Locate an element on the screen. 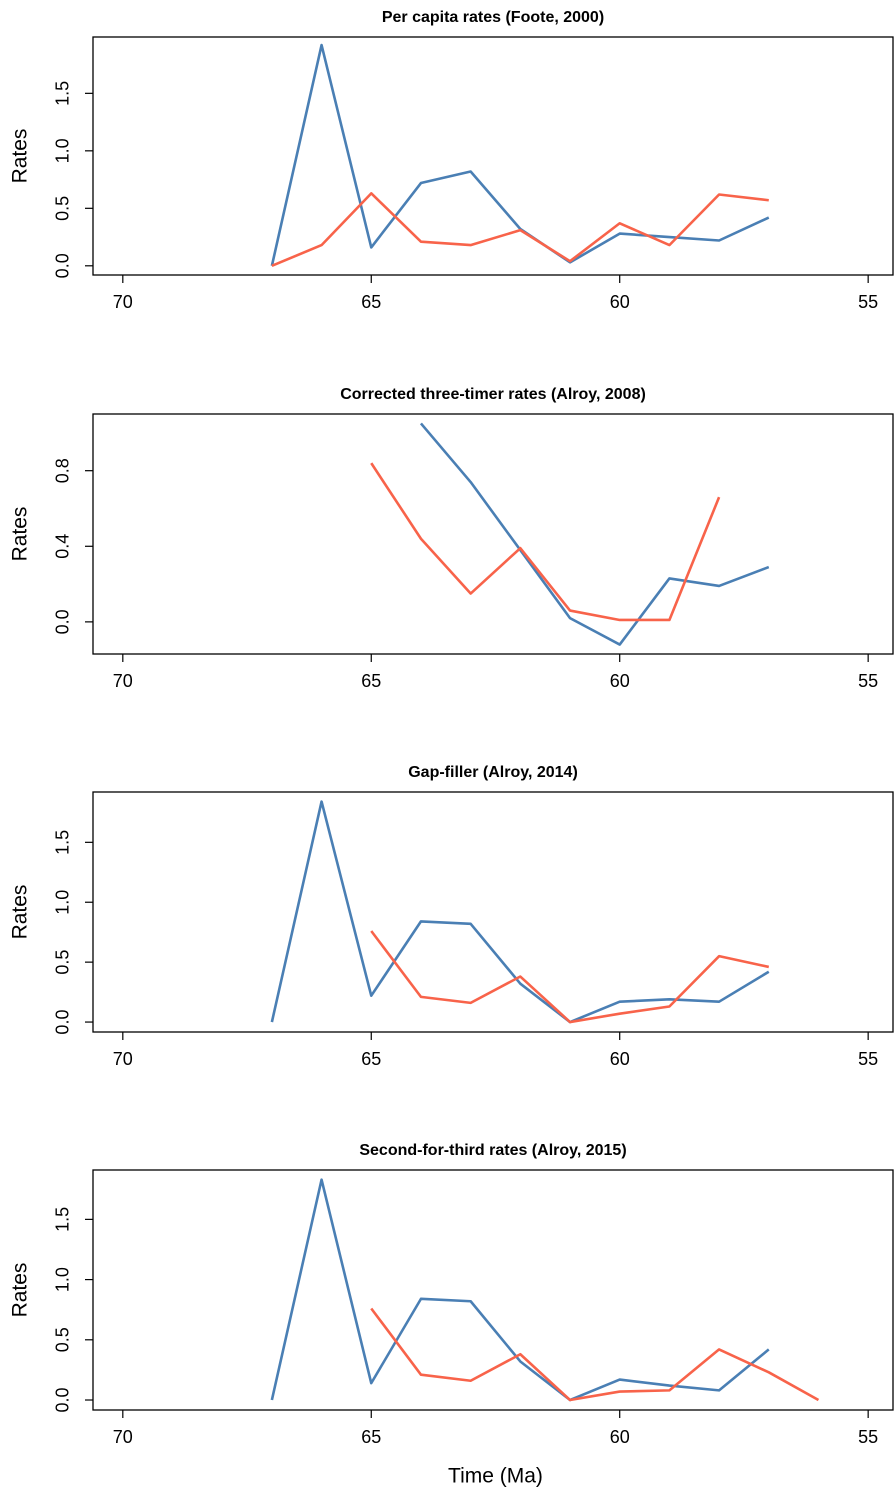 This screenshot has height=1495, width=894. x-axis-label: Time (Ma) is located at coordinates (495, 1476).